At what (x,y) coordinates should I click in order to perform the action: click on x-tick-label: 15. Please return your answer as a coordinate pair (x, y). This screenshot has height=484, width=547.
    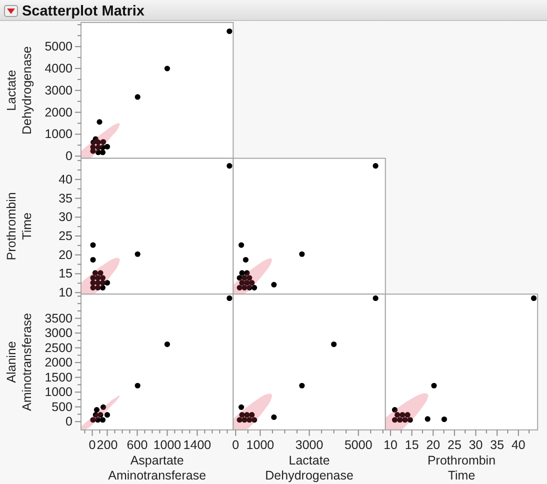
    Looking at the image, I should click on (411, 445).